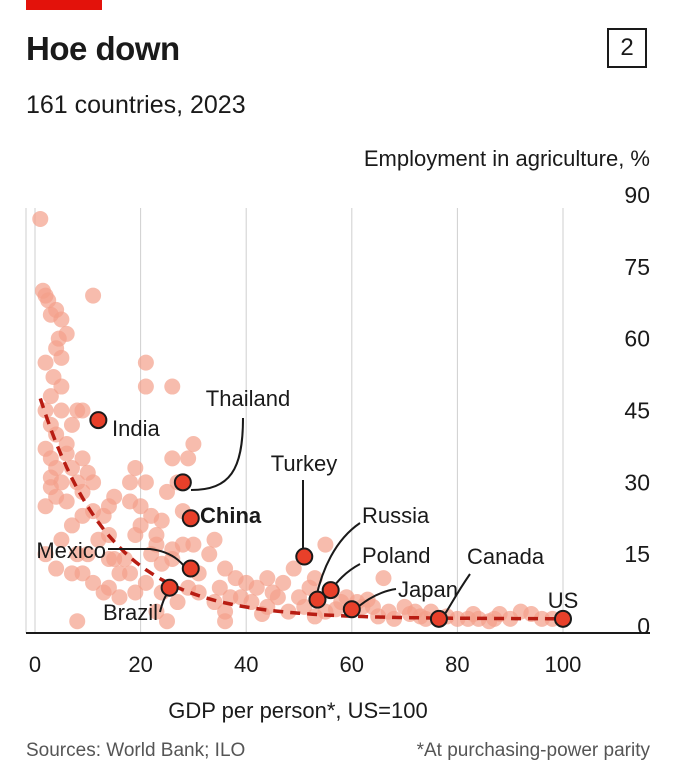 The width and height of the screenshot is (676, 781). What do you see at coordinates (428, 589) in the screenshot?
I see `label-japan: Japan` at bounding box center [428, 589].